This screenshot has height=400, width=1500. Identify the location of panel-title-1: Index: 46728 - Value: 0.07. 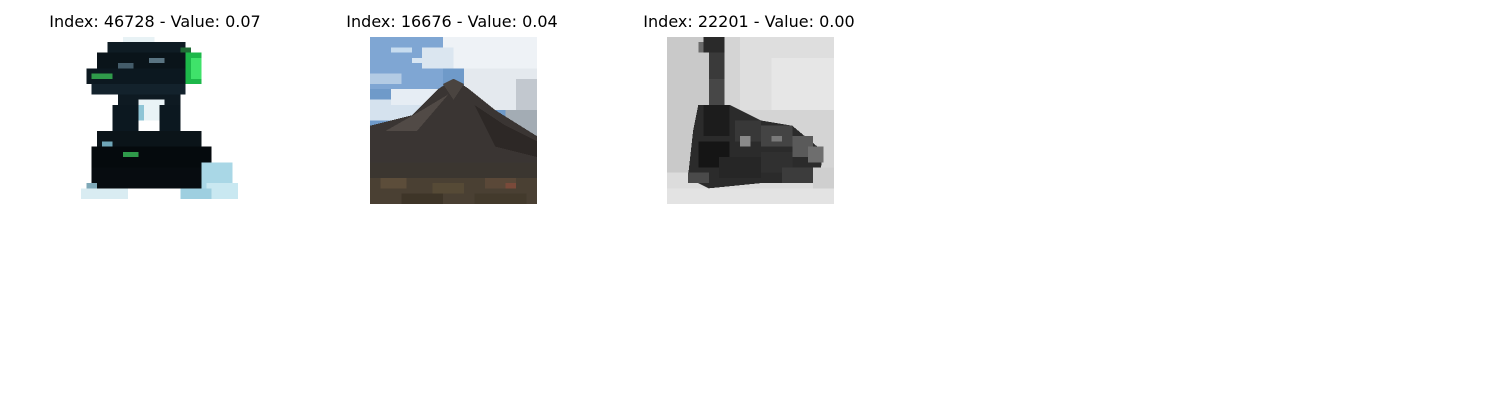
(155, 21).